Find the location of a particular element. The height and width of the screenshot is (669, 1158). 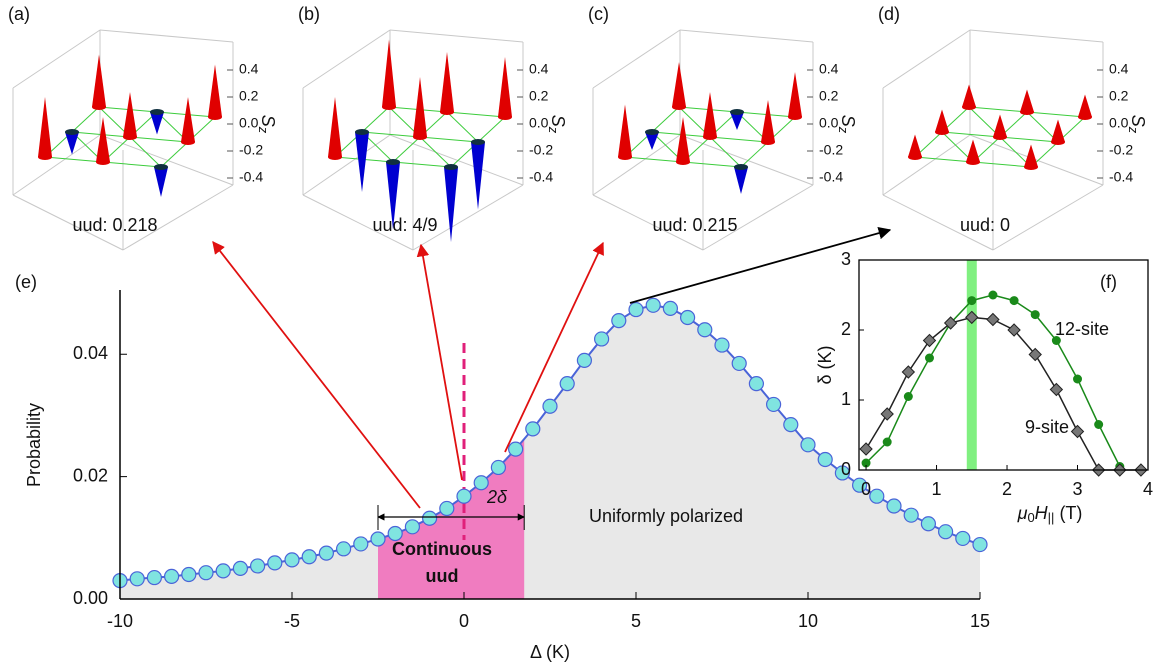

x-tick-label: -10 is located at coordinates (120, 621).